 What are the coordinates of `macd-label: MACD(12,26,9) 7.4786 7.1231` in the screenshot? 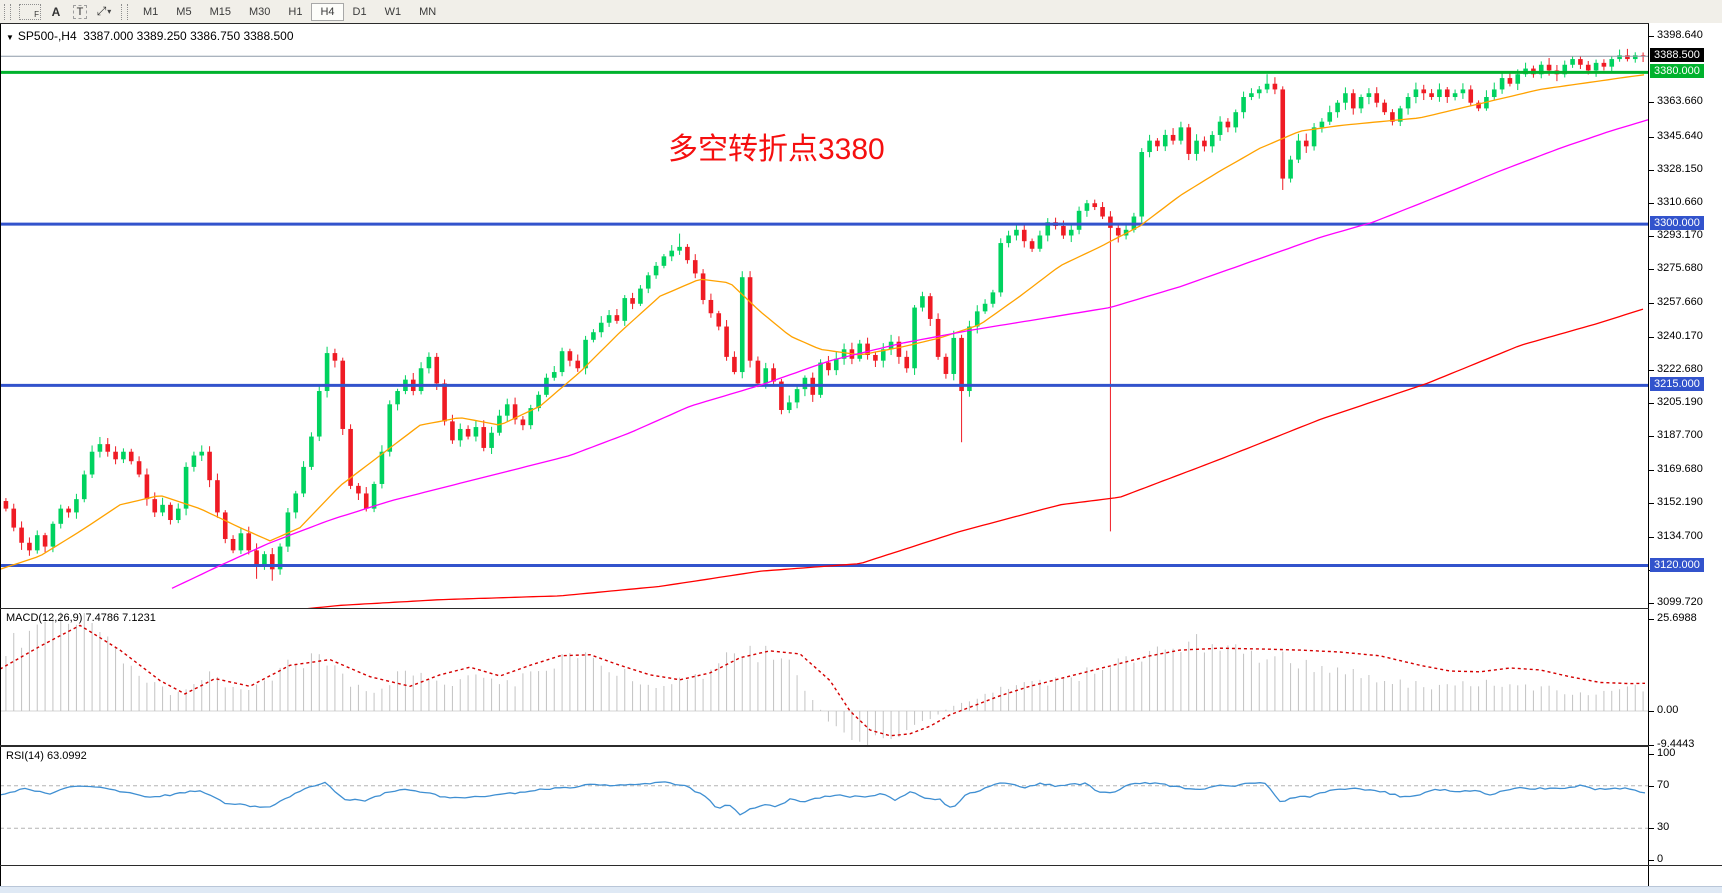 It's located at (81, 618).